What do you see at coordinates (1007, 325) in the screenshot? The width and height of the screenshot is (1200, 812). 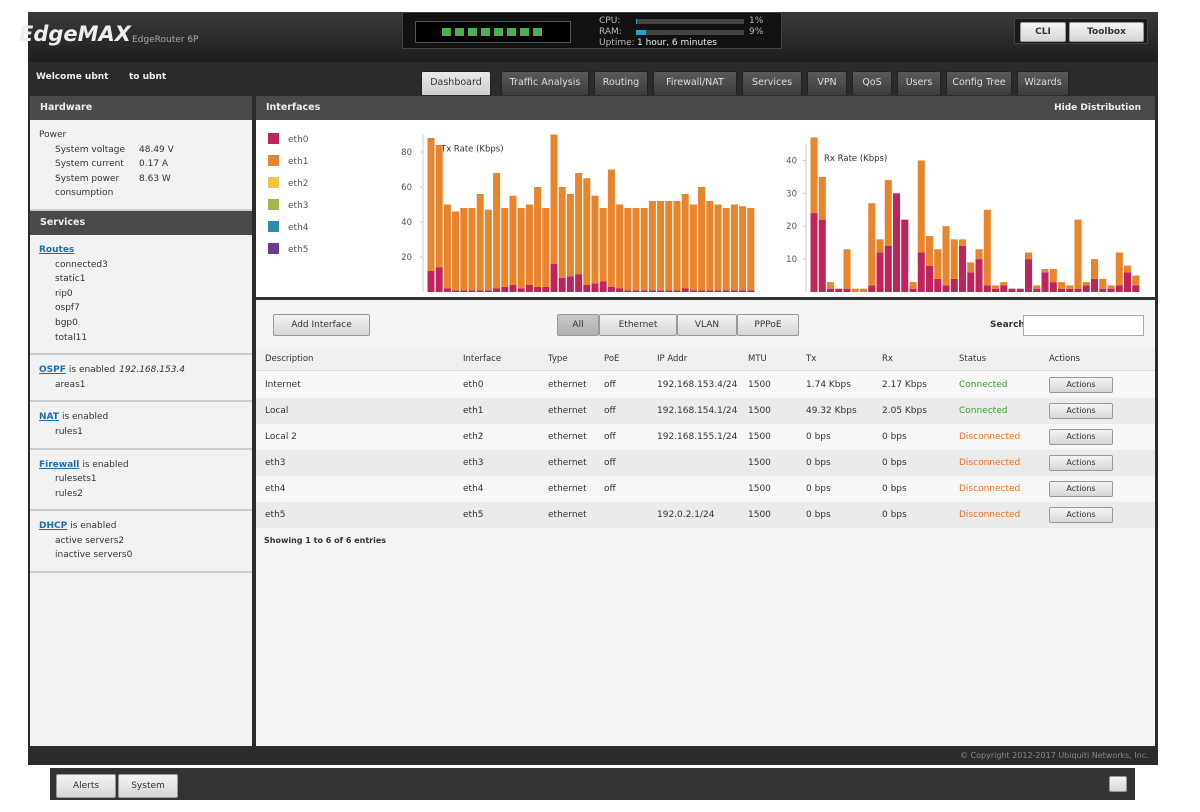 I see `search-label: Search` at bounding box center [1007, 325].